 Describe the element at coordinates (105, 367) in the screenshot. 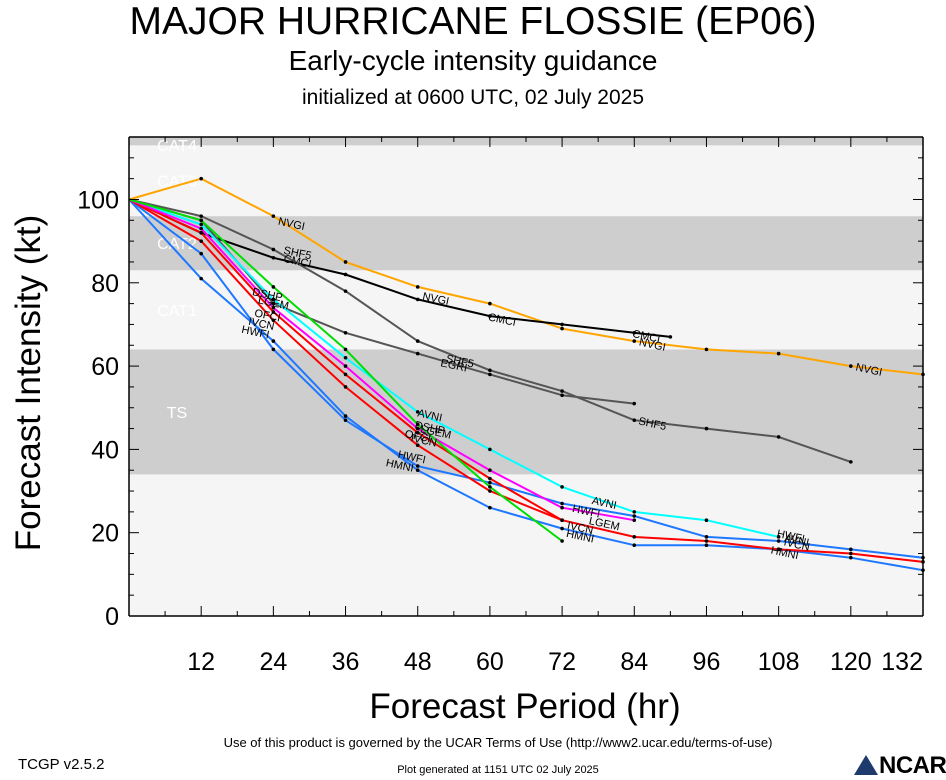

I see `y-tick-label: 60` at that location.